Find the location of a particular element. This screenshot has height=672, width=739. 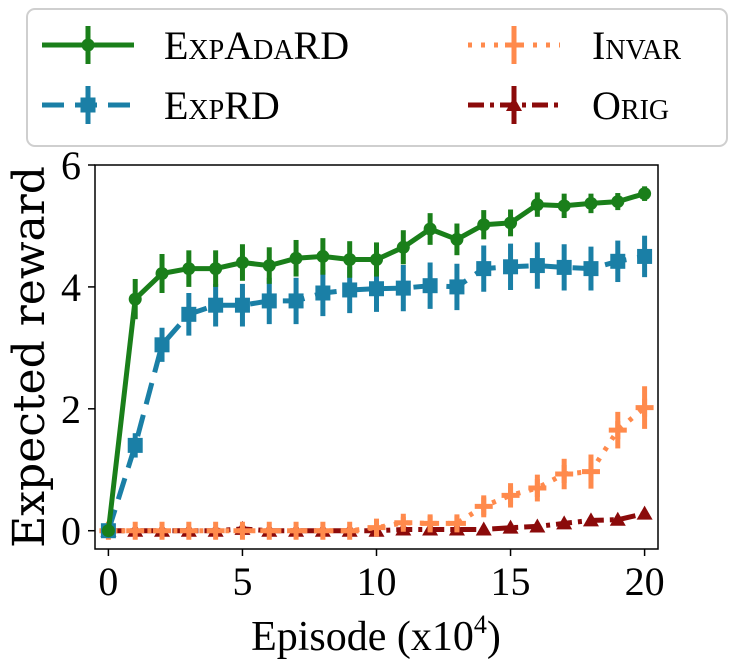

y-tick-label: 4 is located at coordinates (71, 287).